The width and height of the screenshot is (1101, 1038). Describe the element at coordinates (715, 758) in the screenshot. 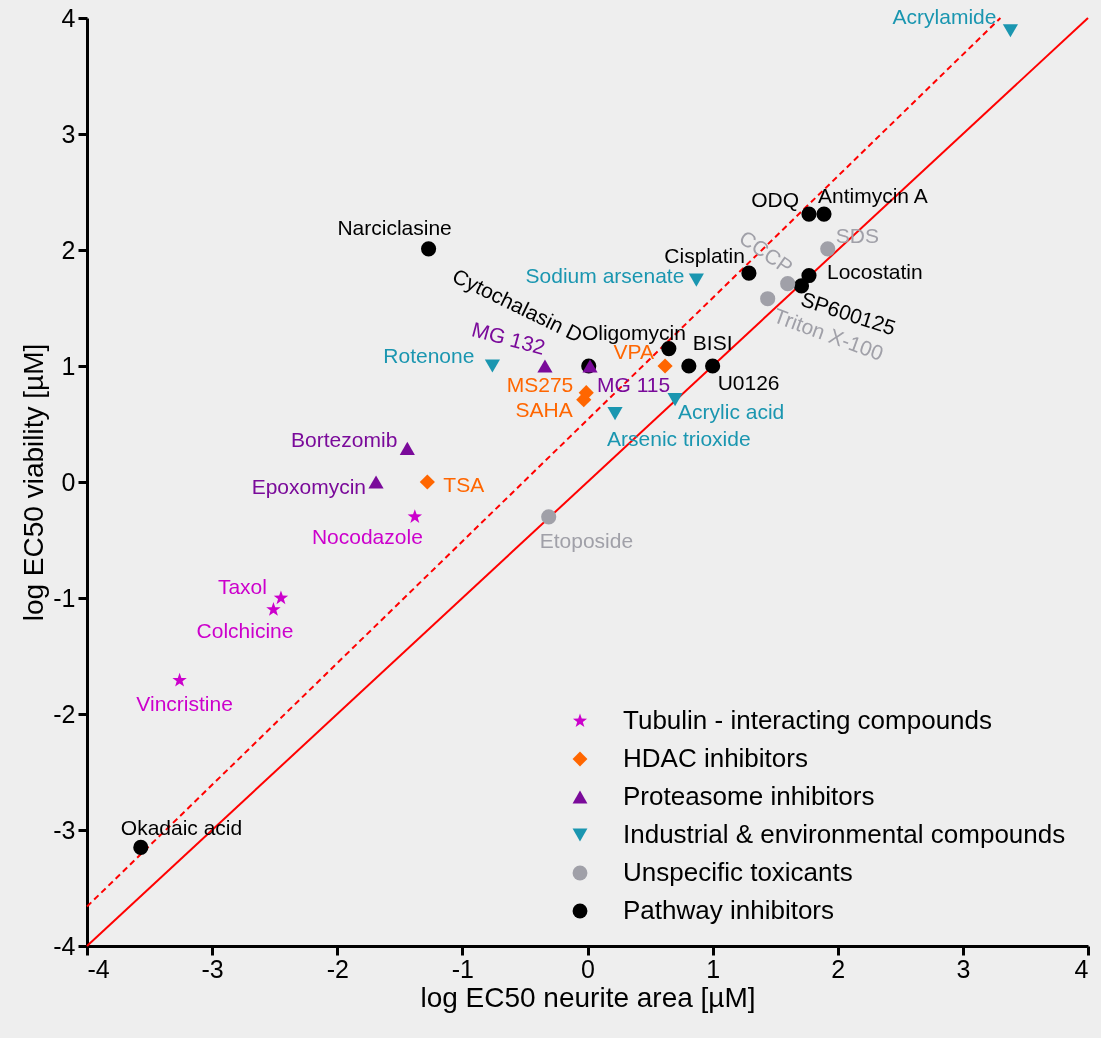

I see `legend-label: HDAC inhibitors` at that location.